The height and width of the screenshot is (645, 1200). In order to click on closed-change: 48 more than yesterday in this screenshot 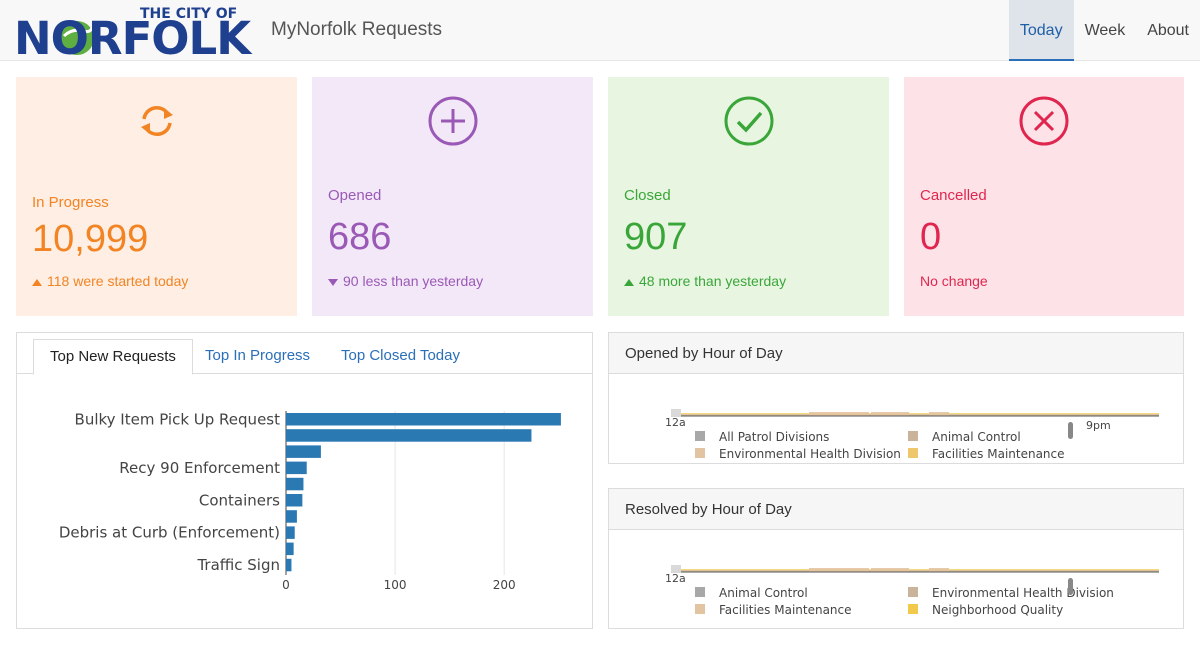, I will do `click(705, 281)`.